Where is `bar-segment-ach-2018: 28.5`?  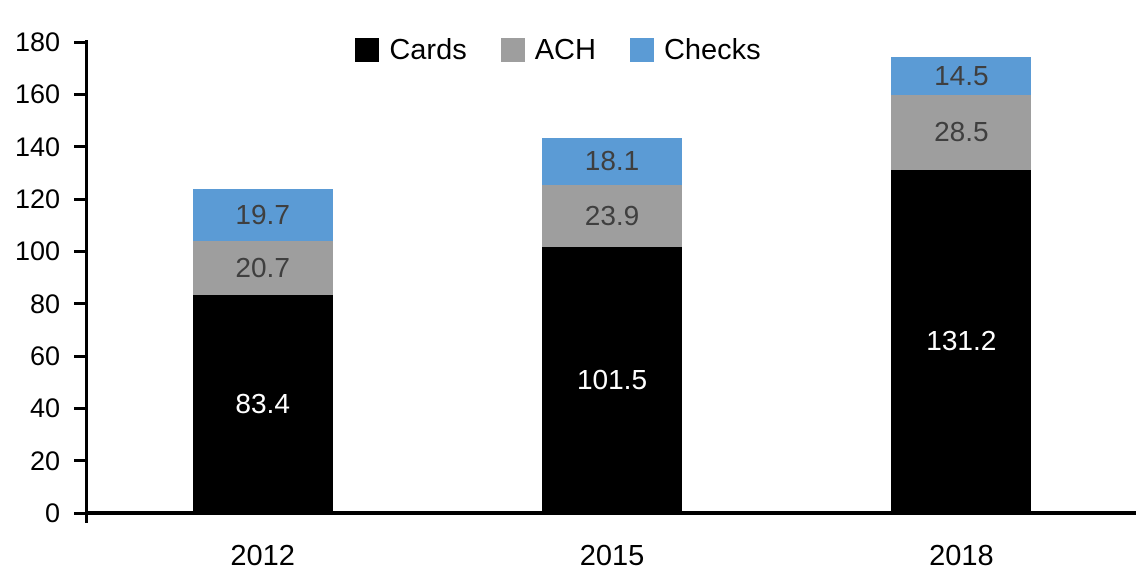
bar-segment-ach-2018: 28.5 is located at coordinates (961, 132).